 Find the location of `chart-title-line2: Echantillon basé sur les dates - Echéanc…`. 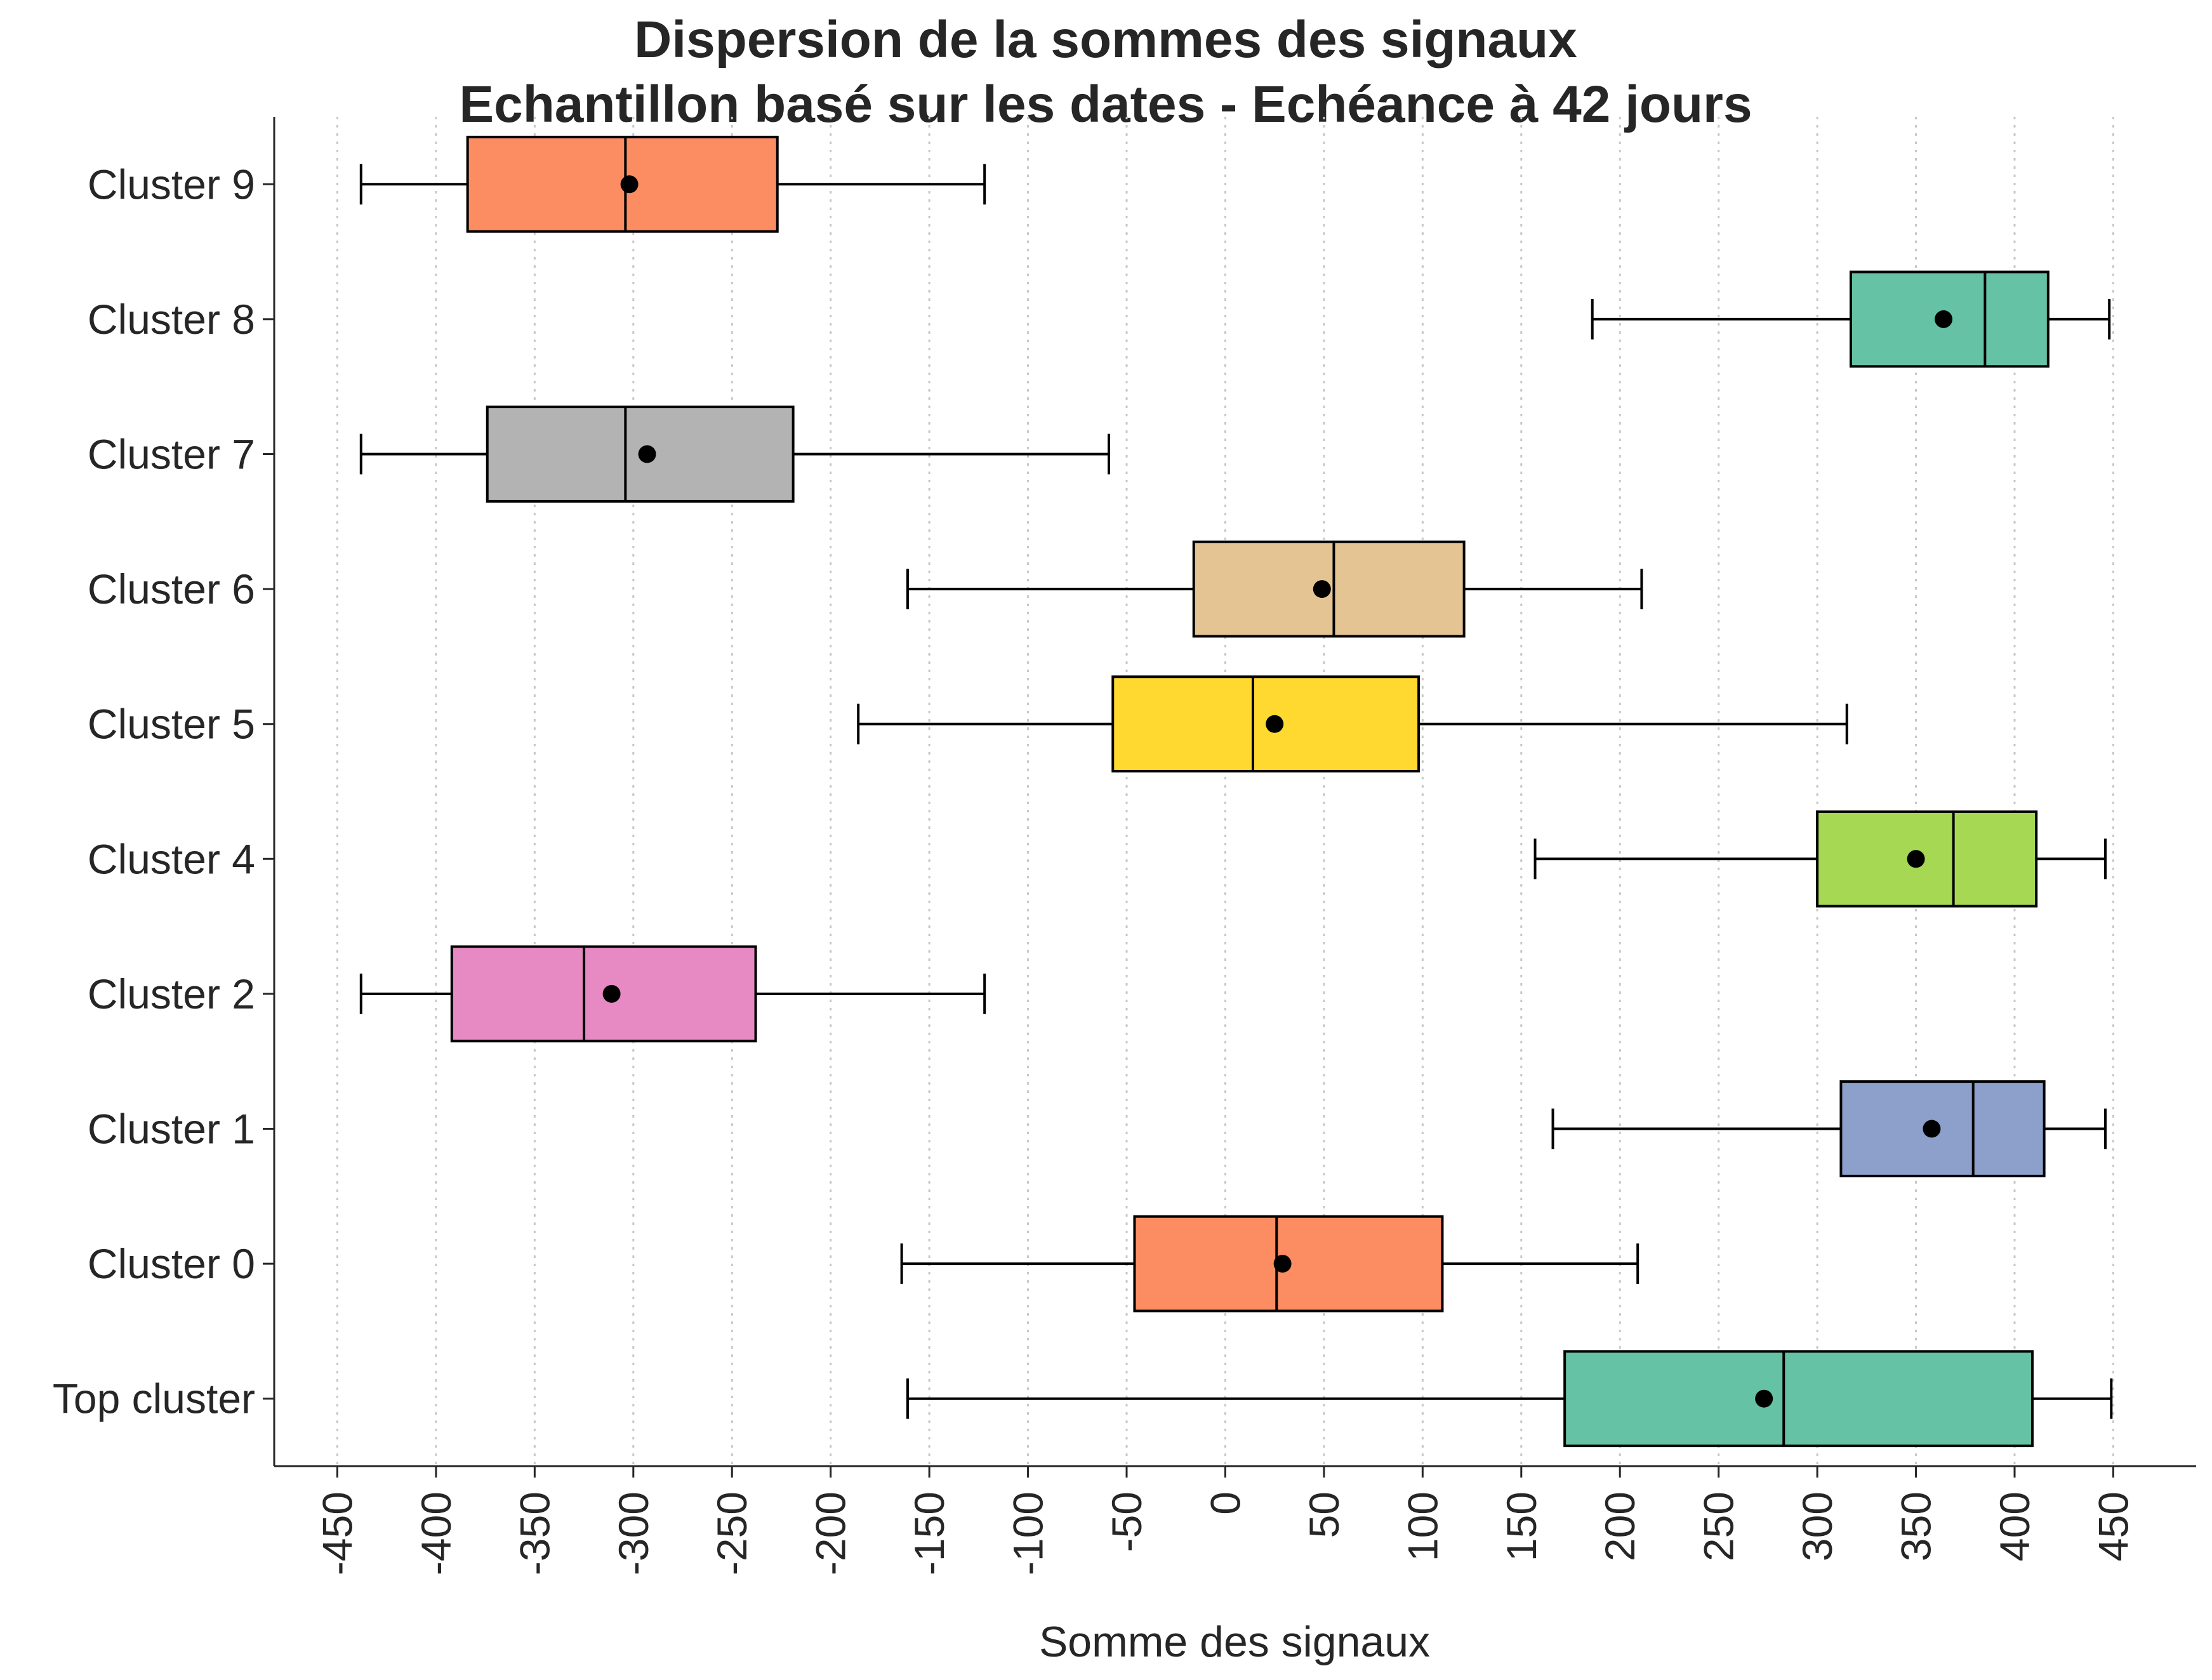

chart-title-line2: Echantillon basé sur les dates - Echéanc… is located at coordinates (1105, 104).